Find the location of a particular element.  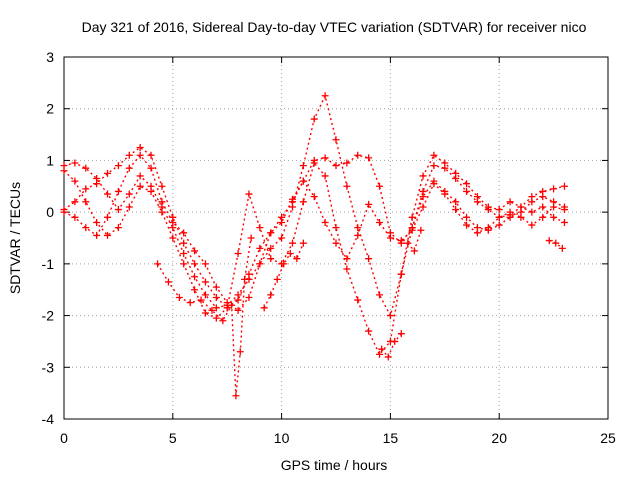

y-axis-label: SDTVAR / TECUs is located at coordinates (15, 238).